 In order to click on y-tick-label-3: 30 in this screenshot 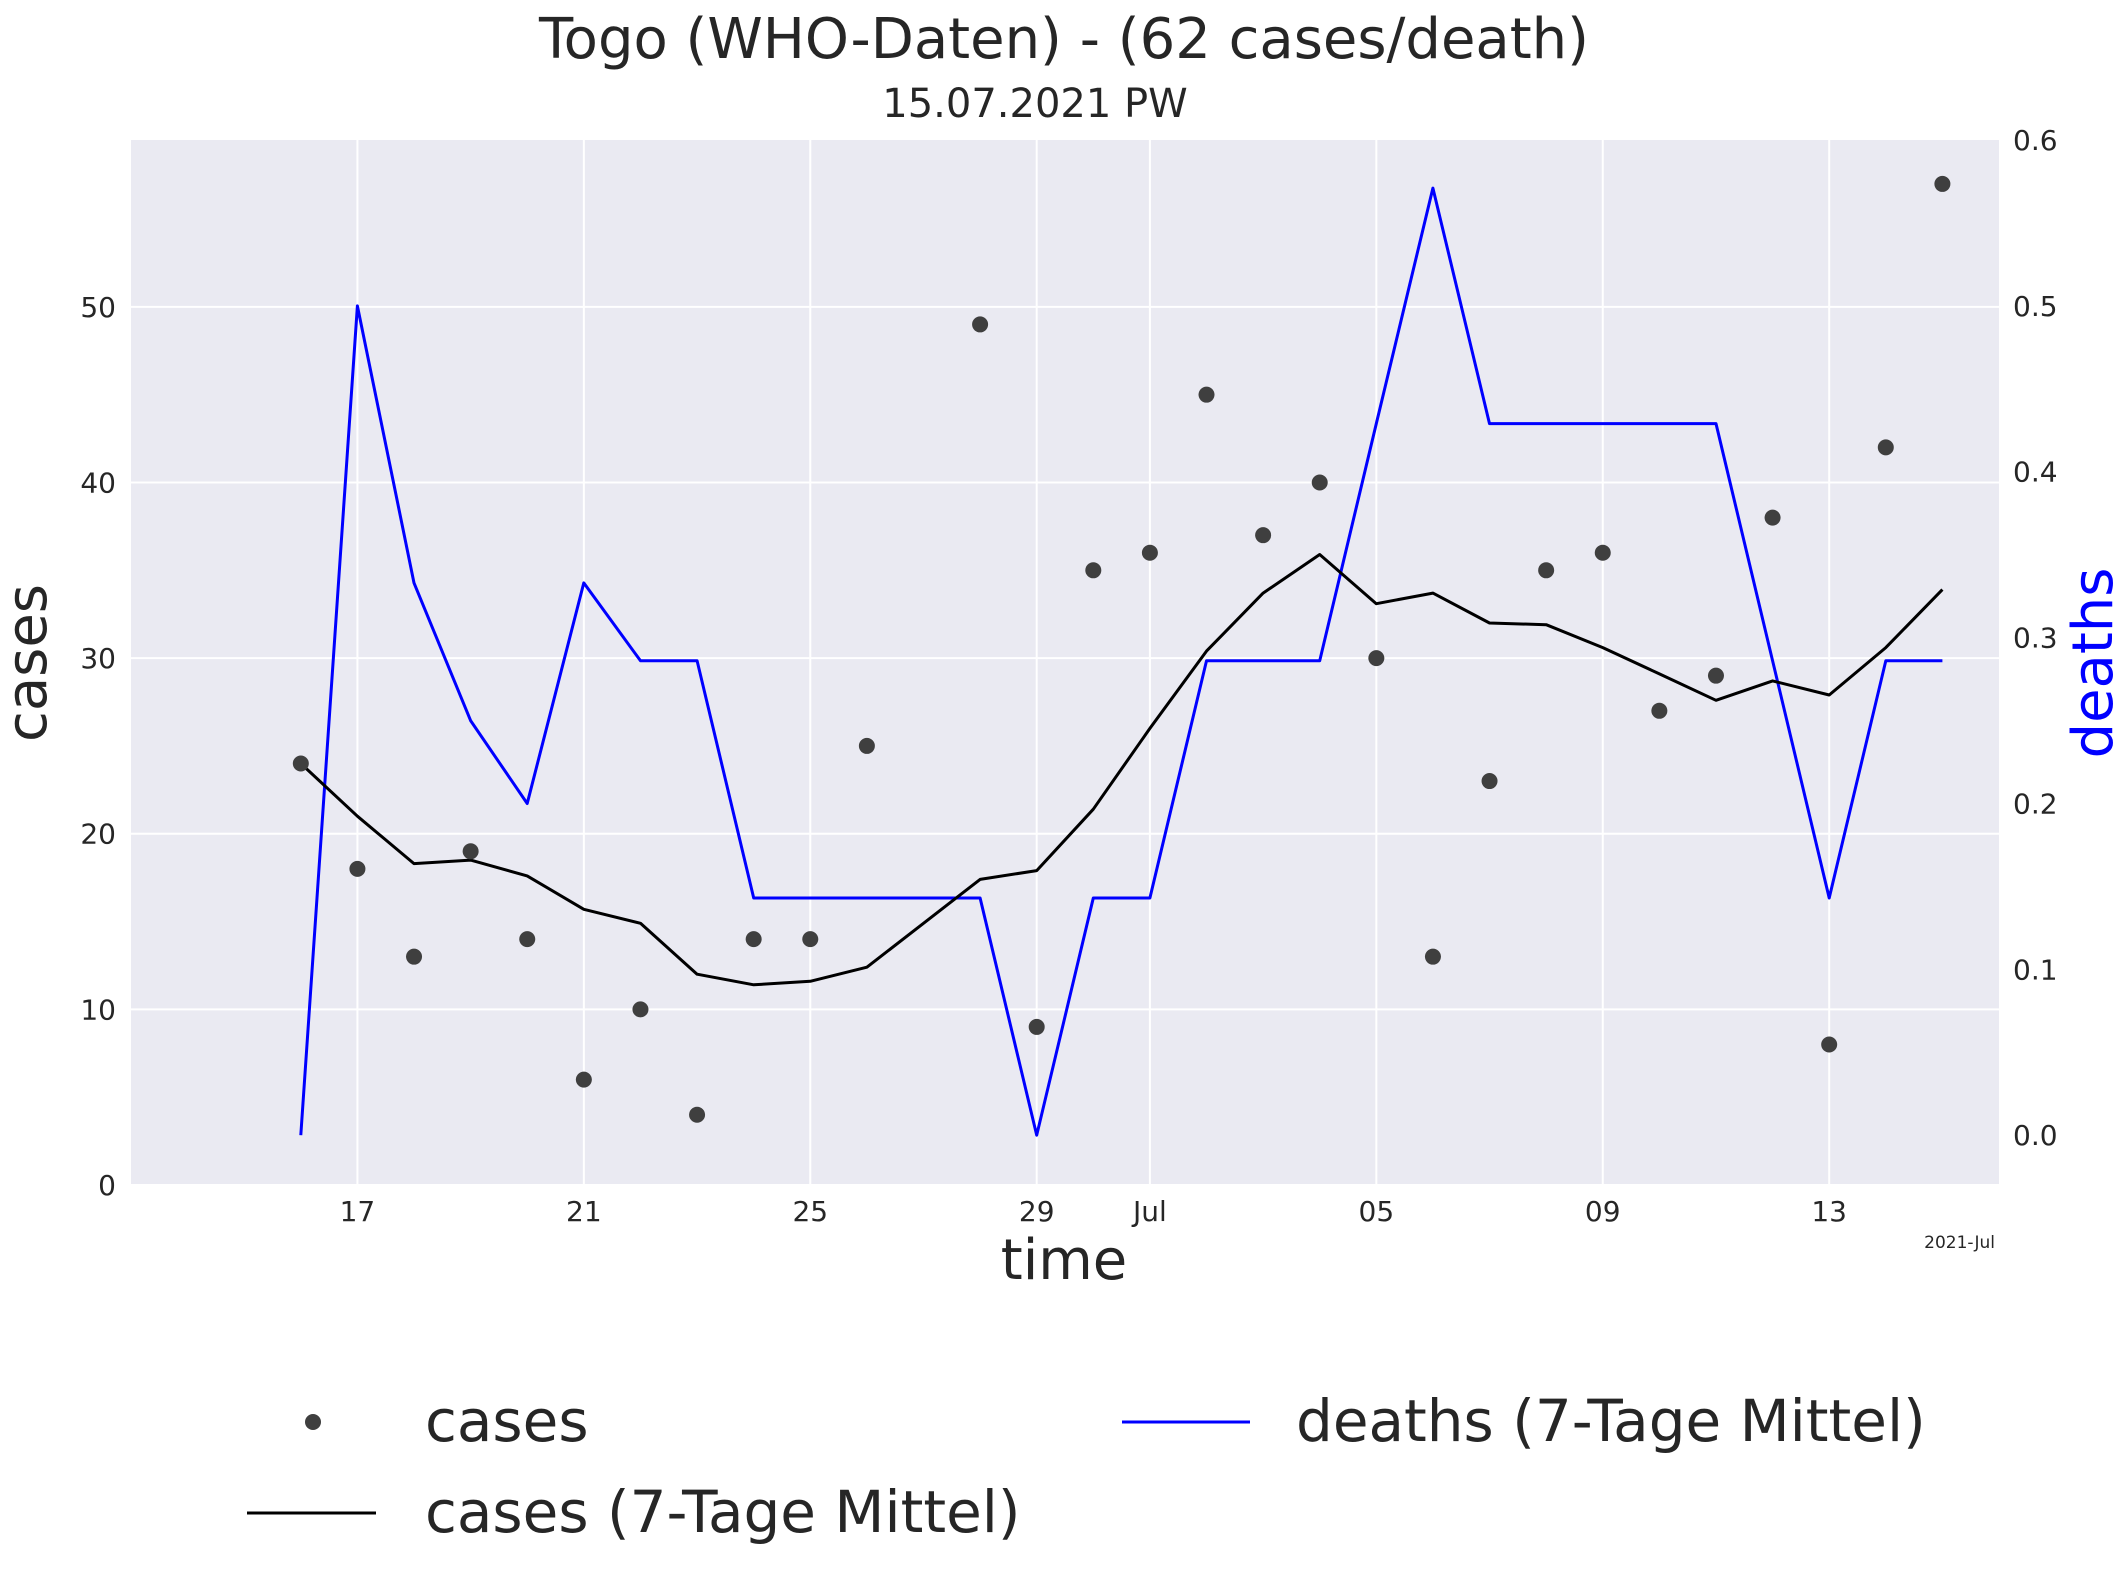, I will do `click(98, 658)`.